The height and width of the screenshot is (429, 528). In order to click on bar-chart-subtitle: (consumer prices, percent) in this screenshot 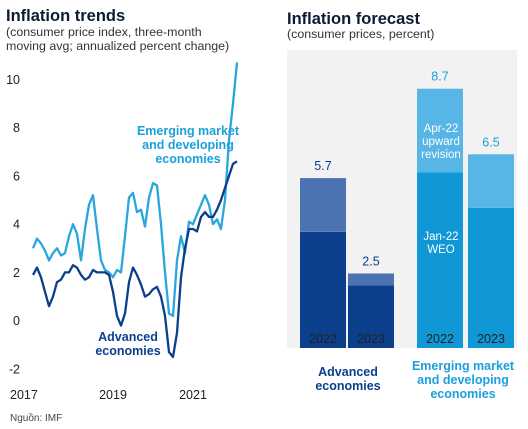, I will do `click(360, 34)`.